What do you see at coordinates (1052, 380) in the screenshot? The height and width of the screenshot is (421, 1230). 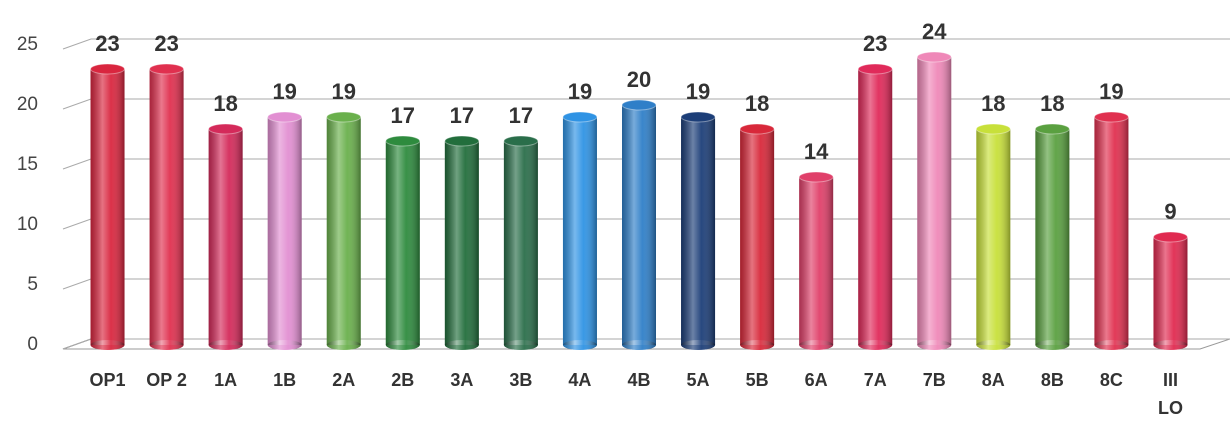 I see `x-tick-label: 8B` at bounding box center [1052, 380].